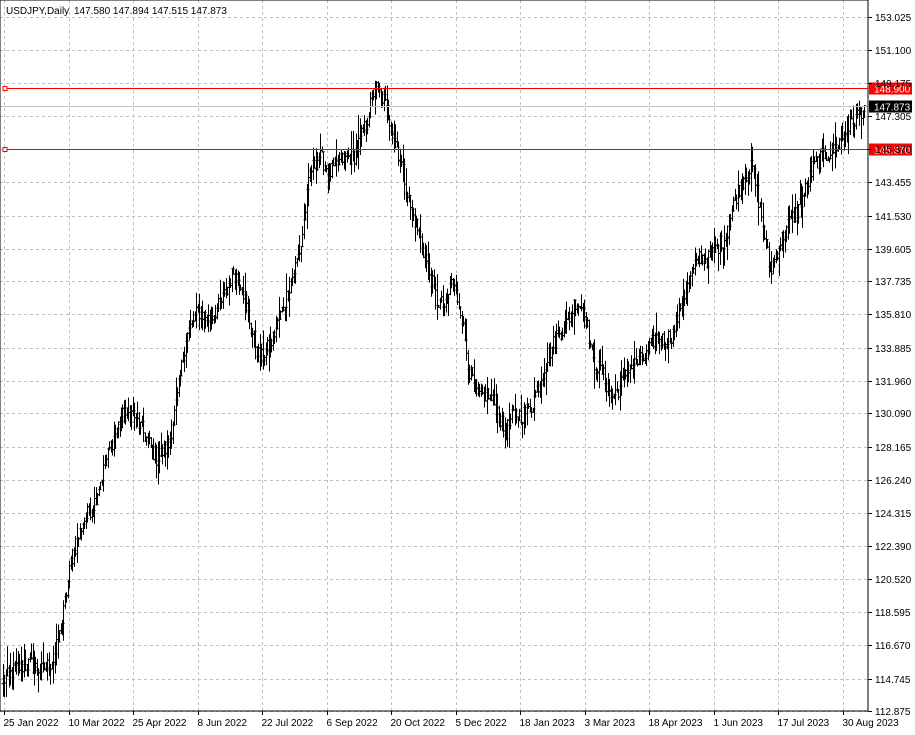  Describe the element at coordinates (893, 680) in the screenshot. I see `y-tick-label: 114.745` at that location.